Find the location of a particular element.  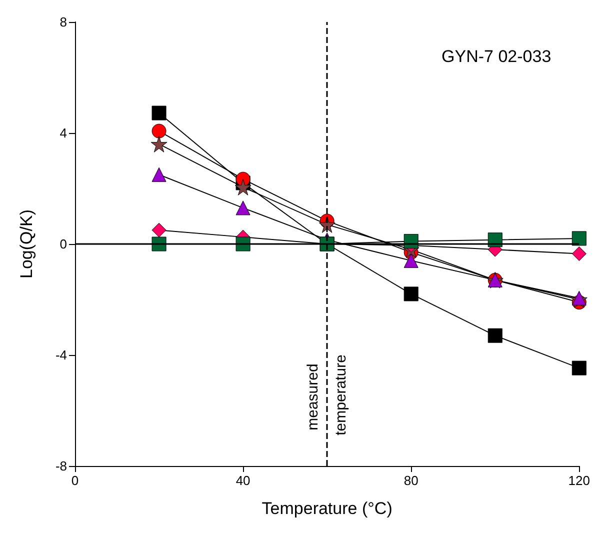

y-tick-label: -4 is located at coordinates (61, 355).